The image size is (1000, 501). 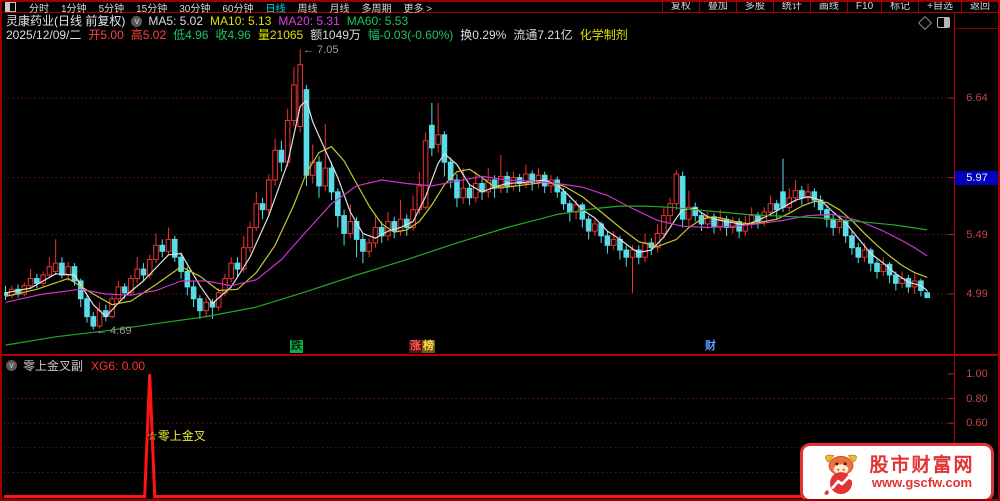 What do you see at coordinates (977, 98) in the screenshot?
I see `price-axis-label: 6.64` at bounding box center [977, 98].